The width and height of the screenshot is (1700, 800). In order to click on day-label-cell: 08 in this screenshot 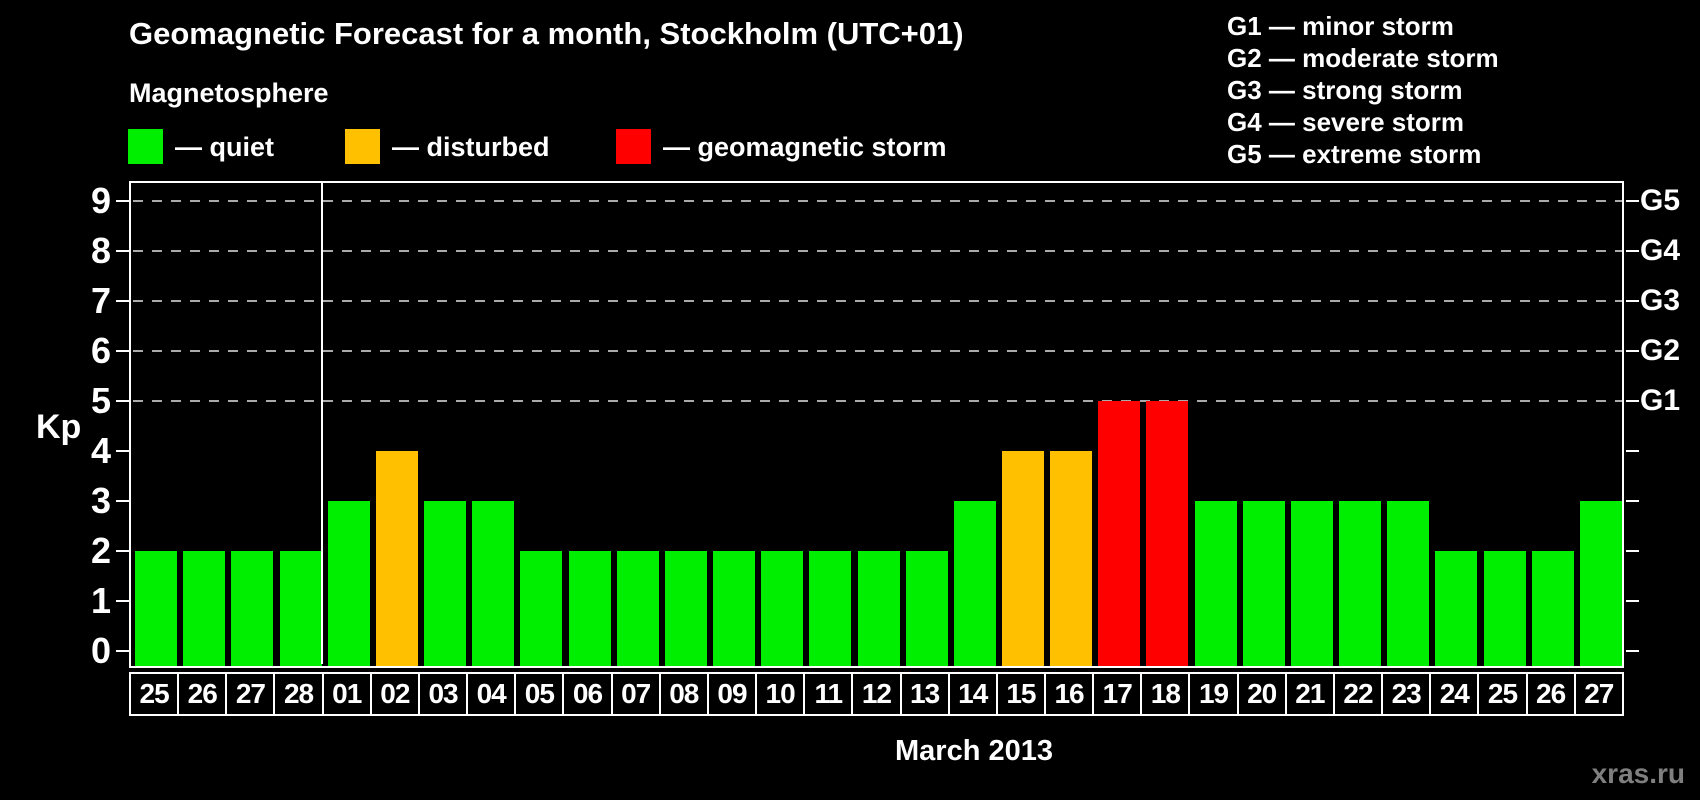, I will do `click(685, 694)`.